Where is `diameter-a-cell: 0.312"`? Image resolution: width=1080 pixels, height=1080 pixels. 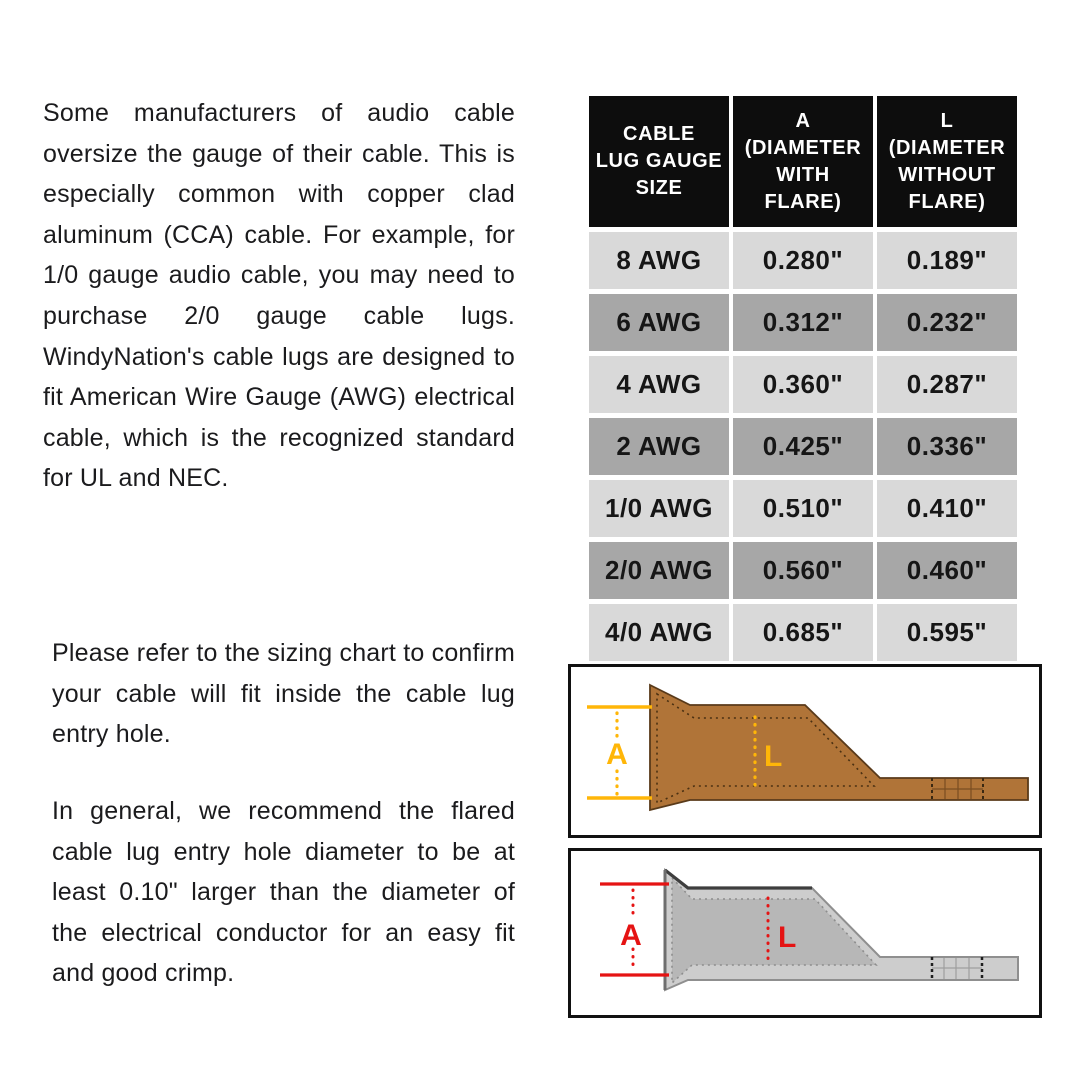 diameter-a-cell: 0.312" is located at coordinates (803, 322).